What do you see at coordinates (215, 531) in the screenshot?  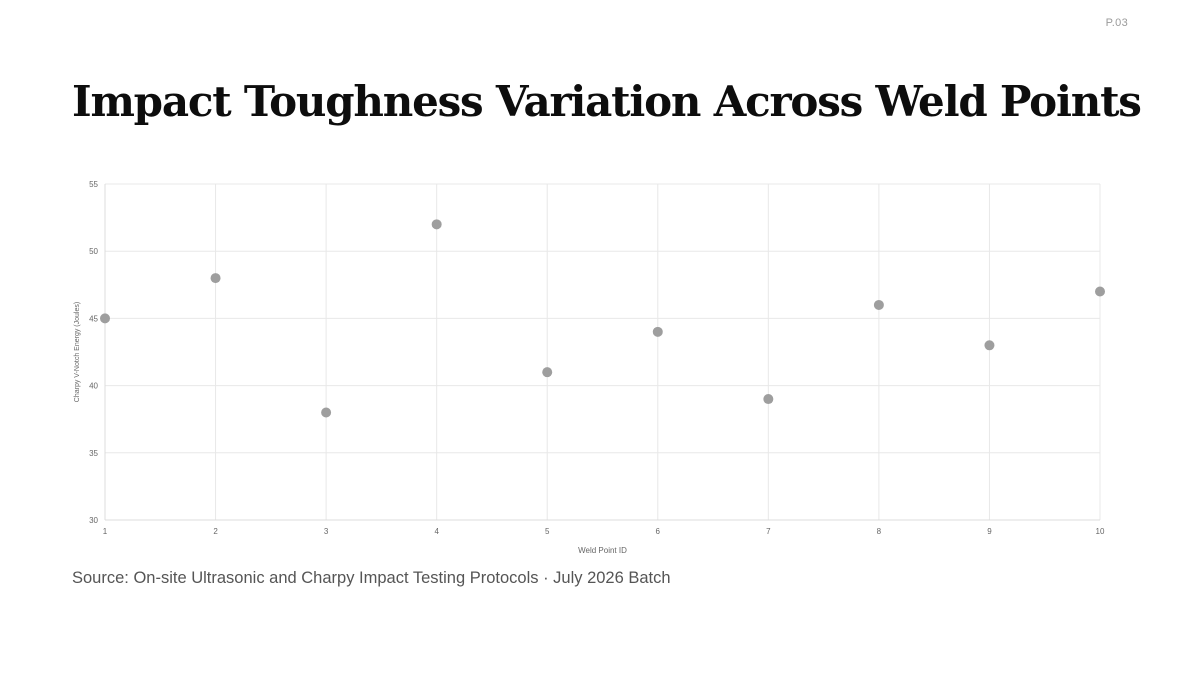 I see `x-tick-label: 2` at bounding box center [215, 531].